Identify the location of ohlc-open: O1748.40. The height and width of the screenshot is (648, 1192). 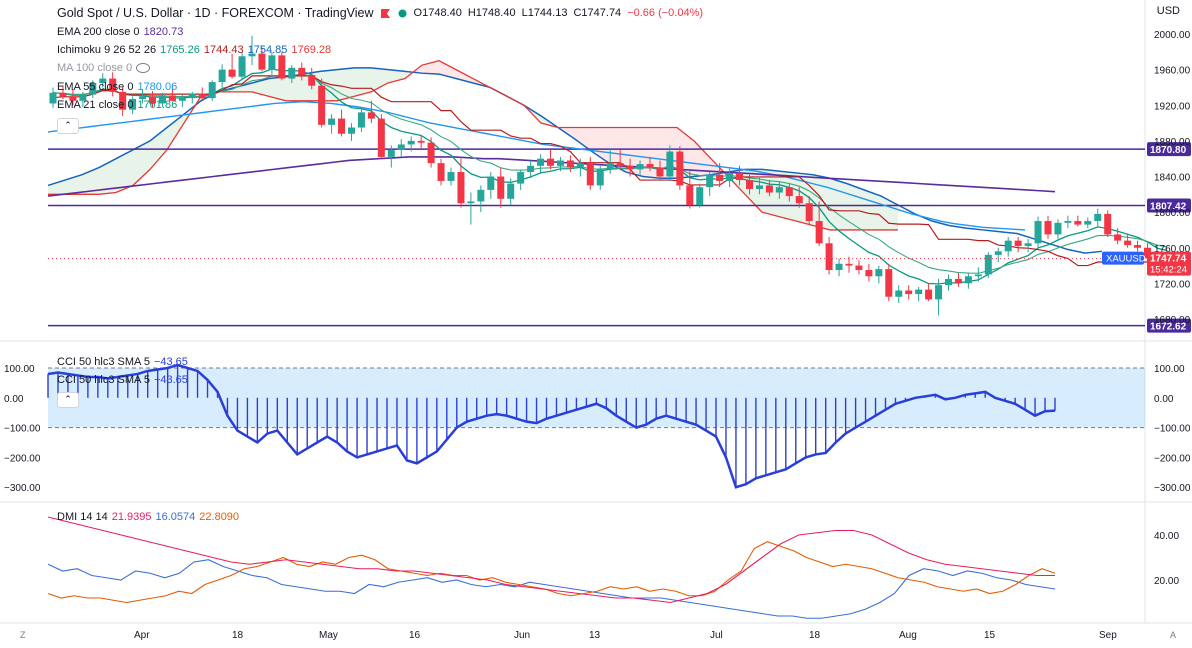
(437, 13).